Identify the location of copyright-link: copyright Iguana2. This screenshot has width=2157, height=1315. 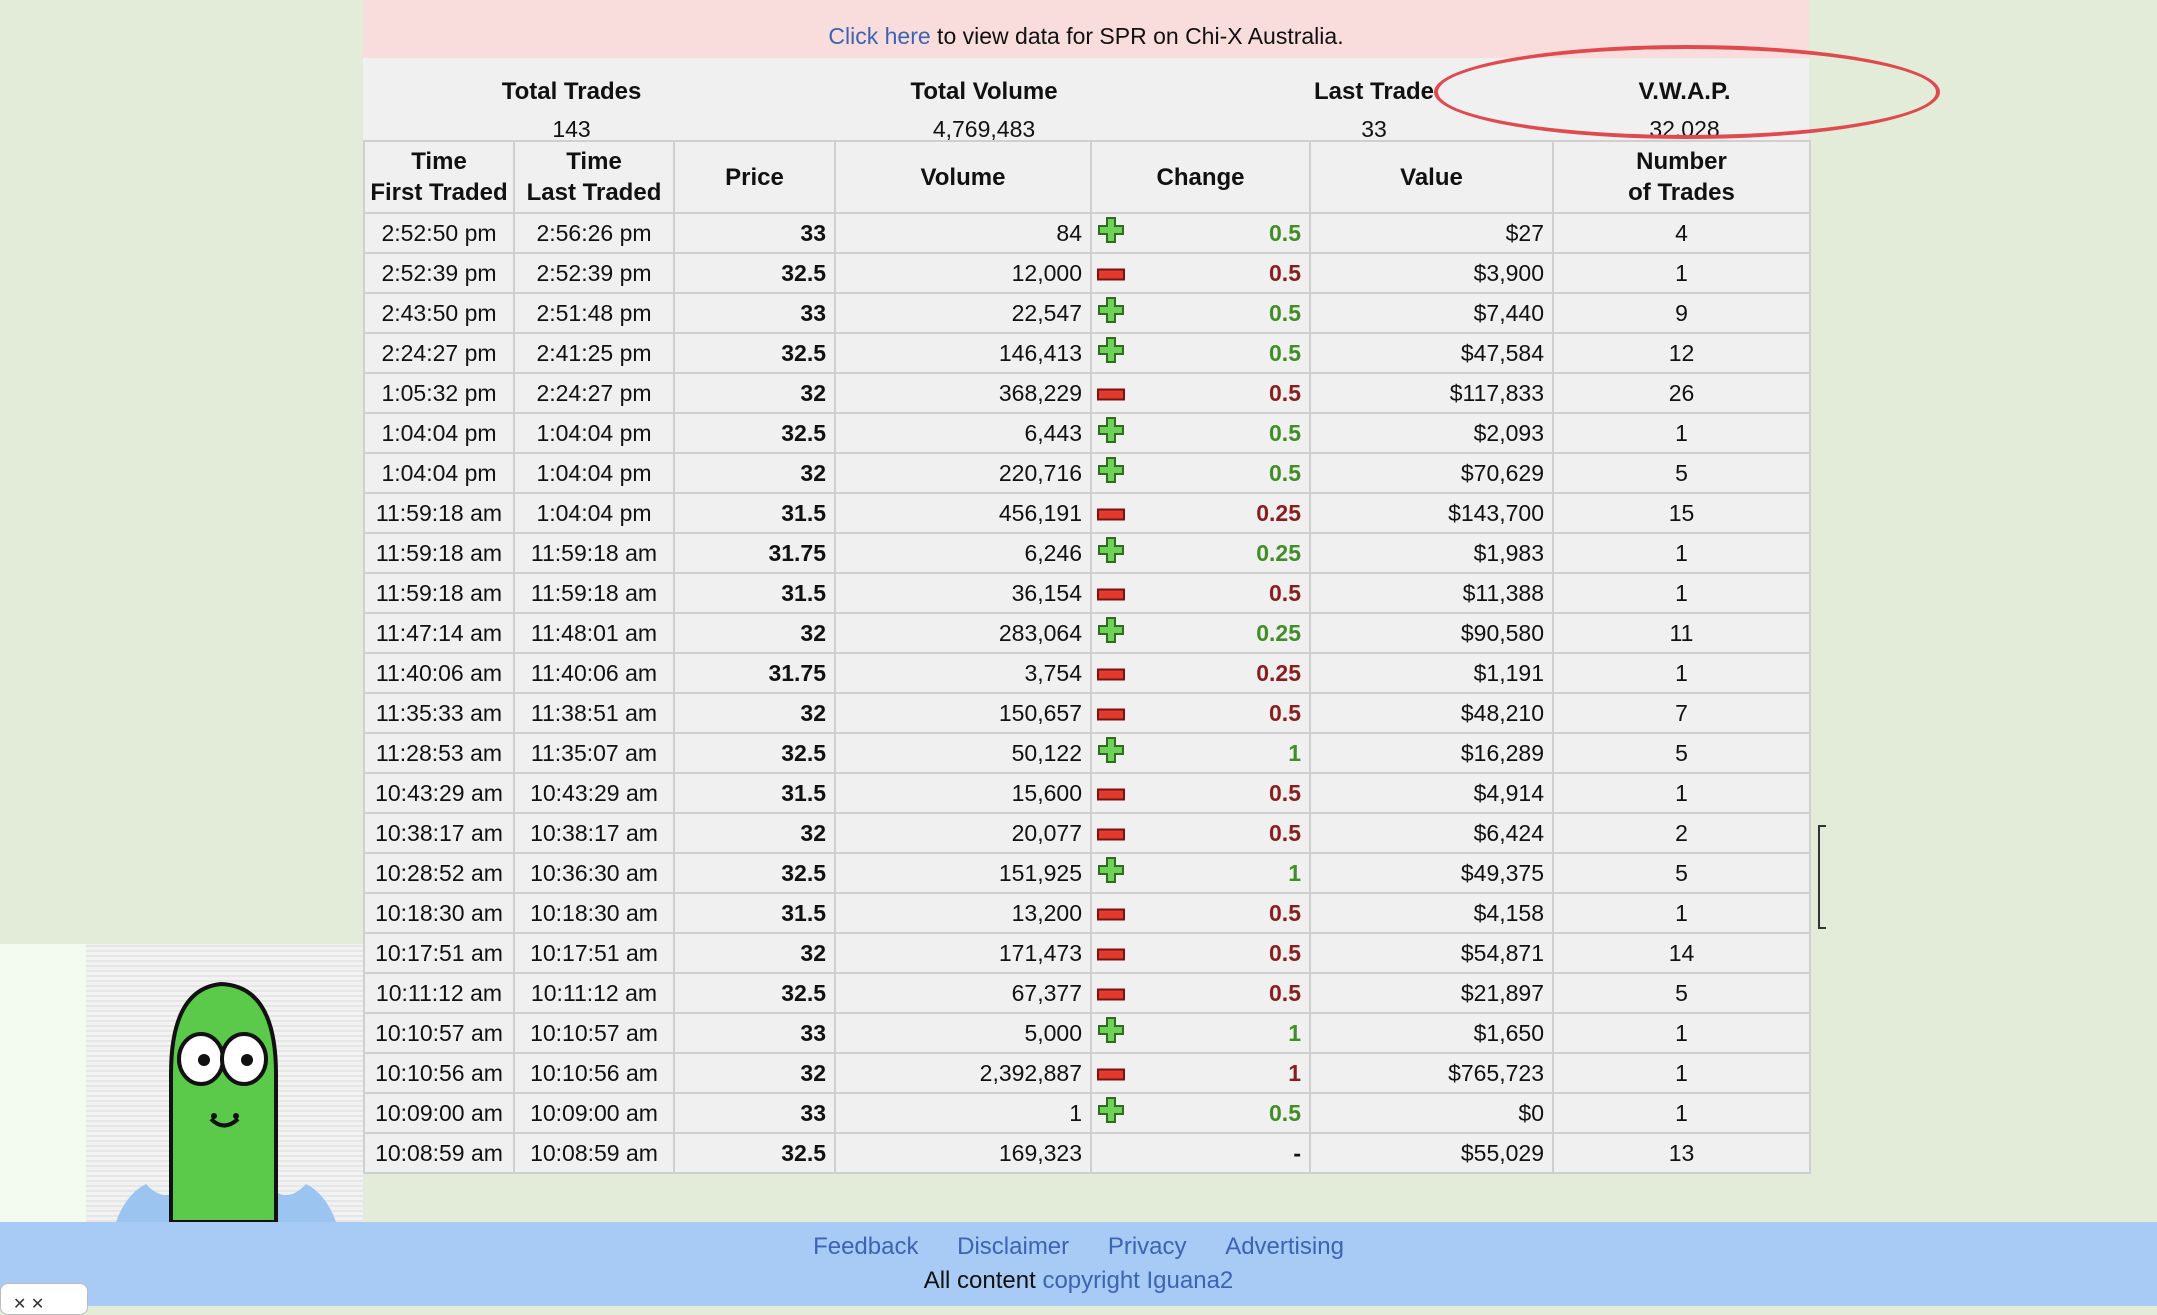
(1138, 1280).